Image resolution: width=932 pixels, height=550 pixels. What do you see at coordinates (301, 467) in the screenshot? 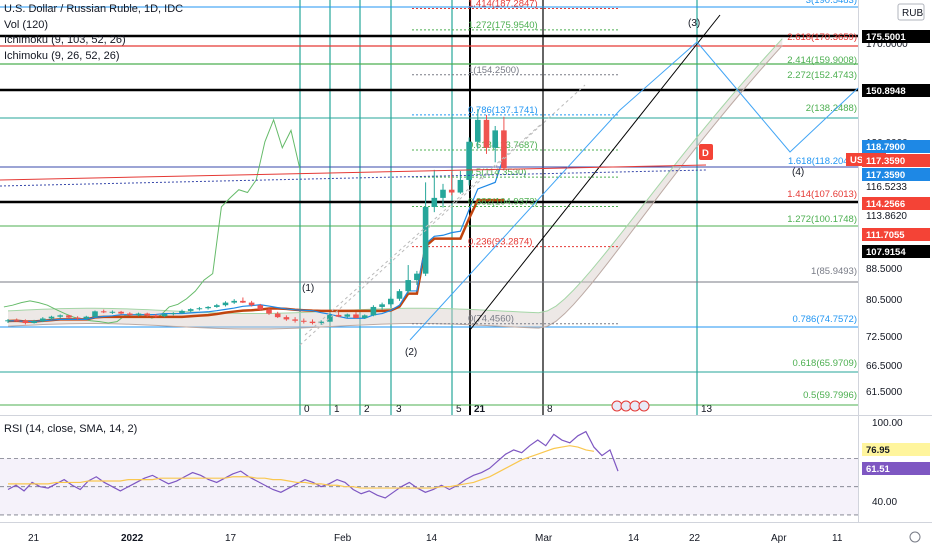
I see `rsi-ma-line` at bounding box center [301, 467].